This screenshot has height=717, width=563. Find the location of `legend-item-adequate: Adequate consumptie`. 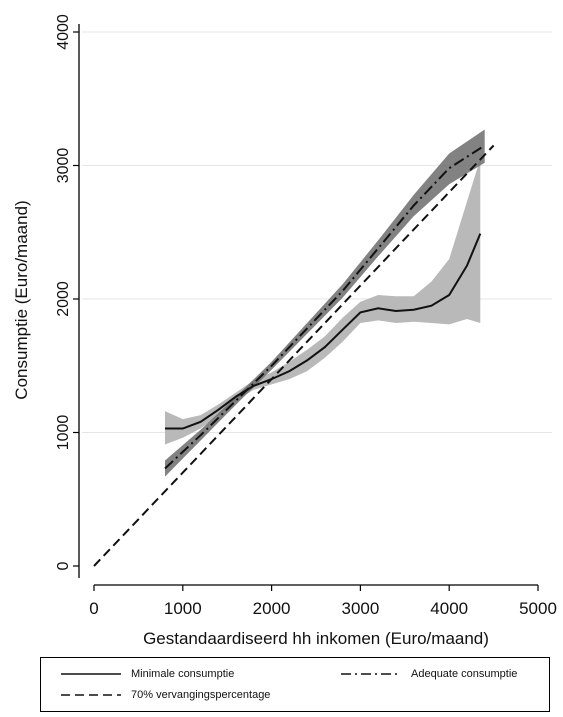

legend-item-adequate: Adequate consumptie is located at coordinates (429, 674).